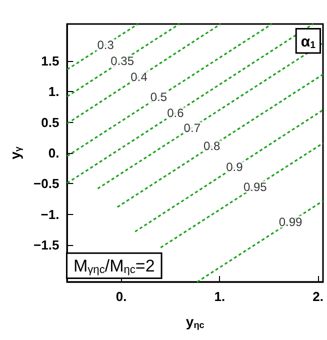 The image size is (327, 340). I want to click on y-tick-label: −1.5, so click(47, 245).